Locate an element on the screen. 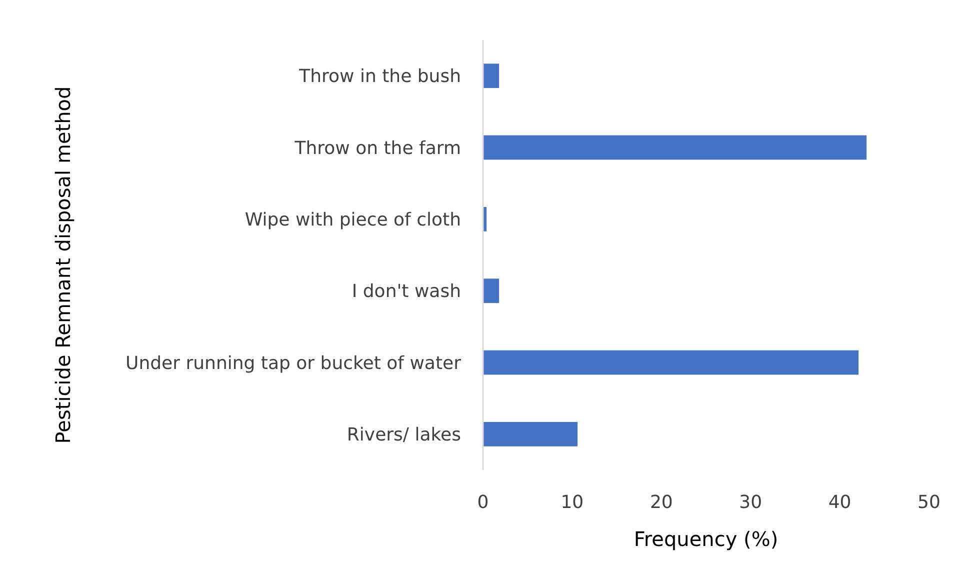  y-tick-label: Under running tap or bucket of water is located at coordinates (294, 363).